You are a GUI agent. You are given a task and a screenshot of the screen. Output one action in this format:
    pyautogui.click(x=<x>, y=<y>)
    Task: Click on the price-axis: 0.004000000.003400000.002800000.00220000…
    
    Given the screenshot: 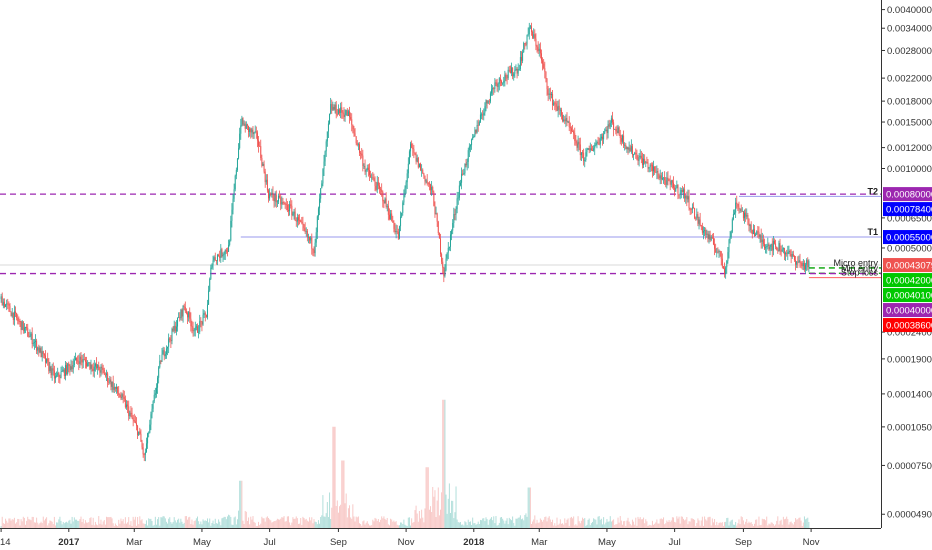 What is the action you would take?
    pyautogui.click(x=906, y=264)
    